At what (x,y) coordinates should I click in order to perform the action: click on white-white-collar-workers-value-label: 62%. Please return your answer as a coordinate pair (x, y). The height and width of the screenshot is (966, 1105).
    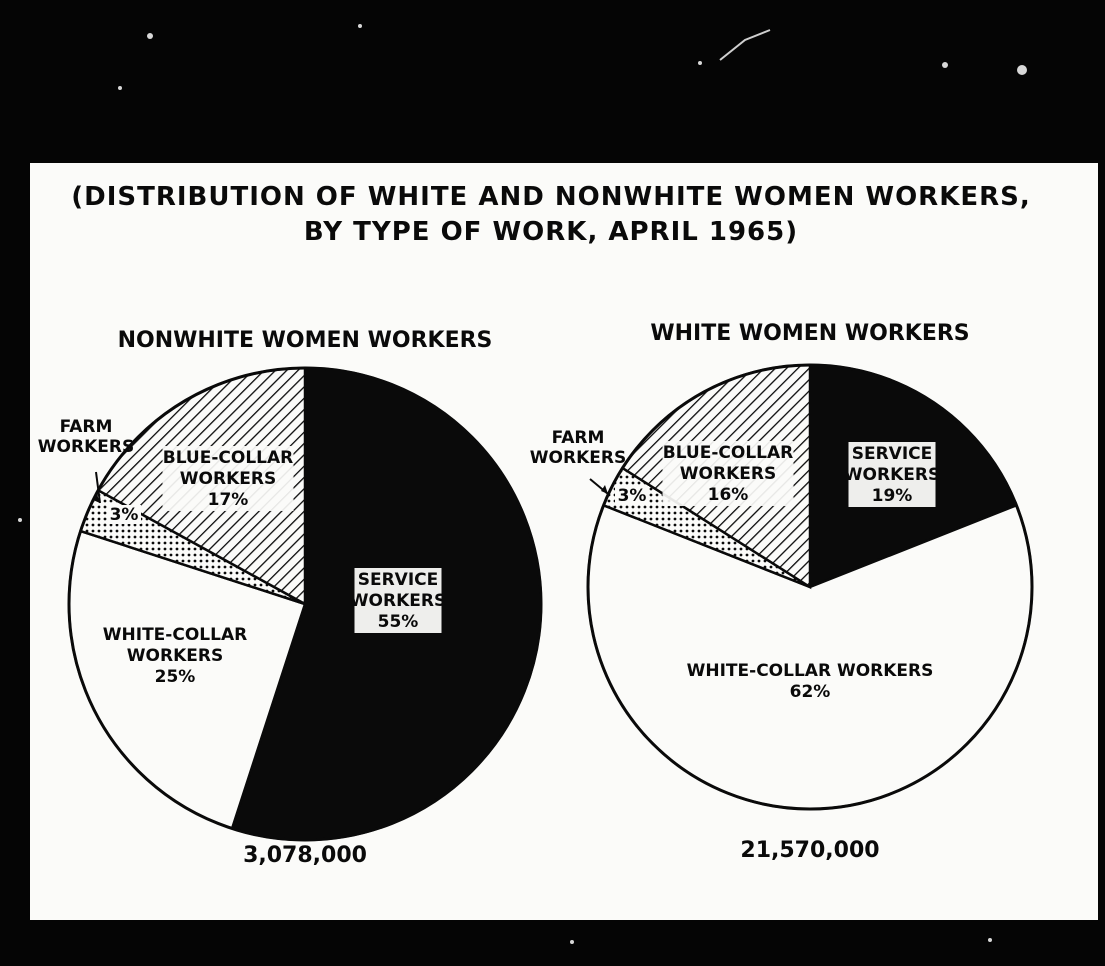
    Looking at the image, I should click on (810, 692).